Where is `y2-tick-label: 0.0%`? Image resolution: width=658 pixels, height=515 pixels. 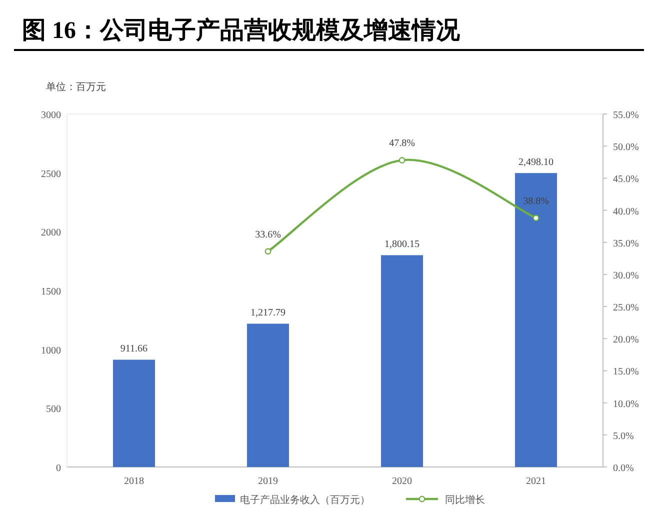 y2-tick-label: 0.0% is located at coordinates (623, 468).